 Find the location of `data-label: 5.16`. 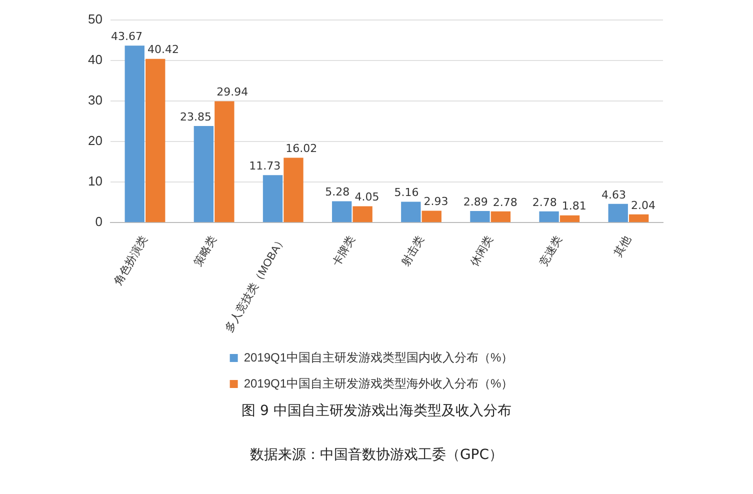

data-label: 5.16 is located at coordinates (406, 193).